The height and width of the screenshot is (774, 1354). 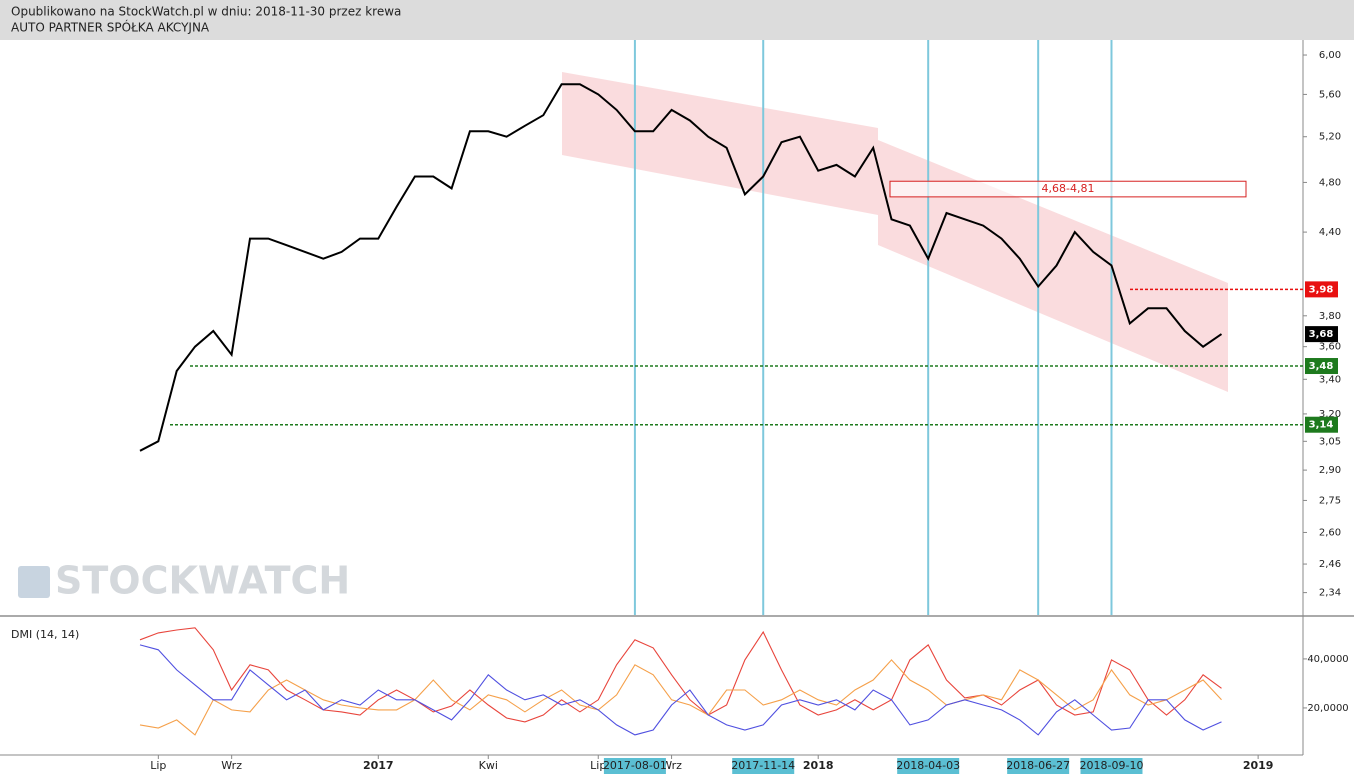 What do you see at coordinates (1330, 94) in the screenshot?
I see `y-tick-label: 5,60` at bounding box center [1330, 94].